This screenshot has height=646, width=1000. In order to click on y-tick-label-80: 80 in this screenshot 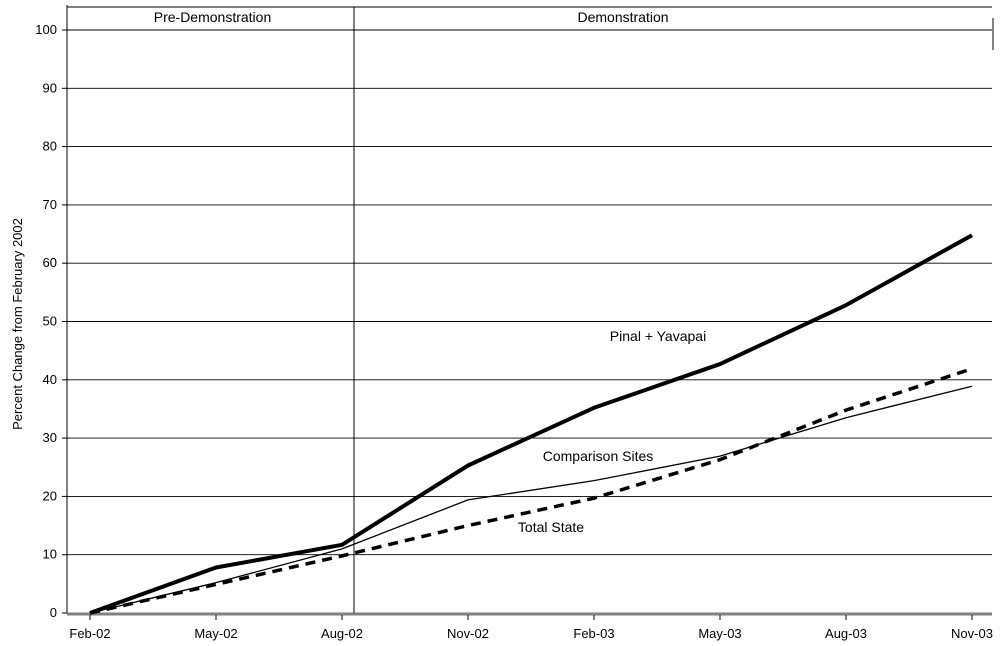, I will do `click(50, 146)`.